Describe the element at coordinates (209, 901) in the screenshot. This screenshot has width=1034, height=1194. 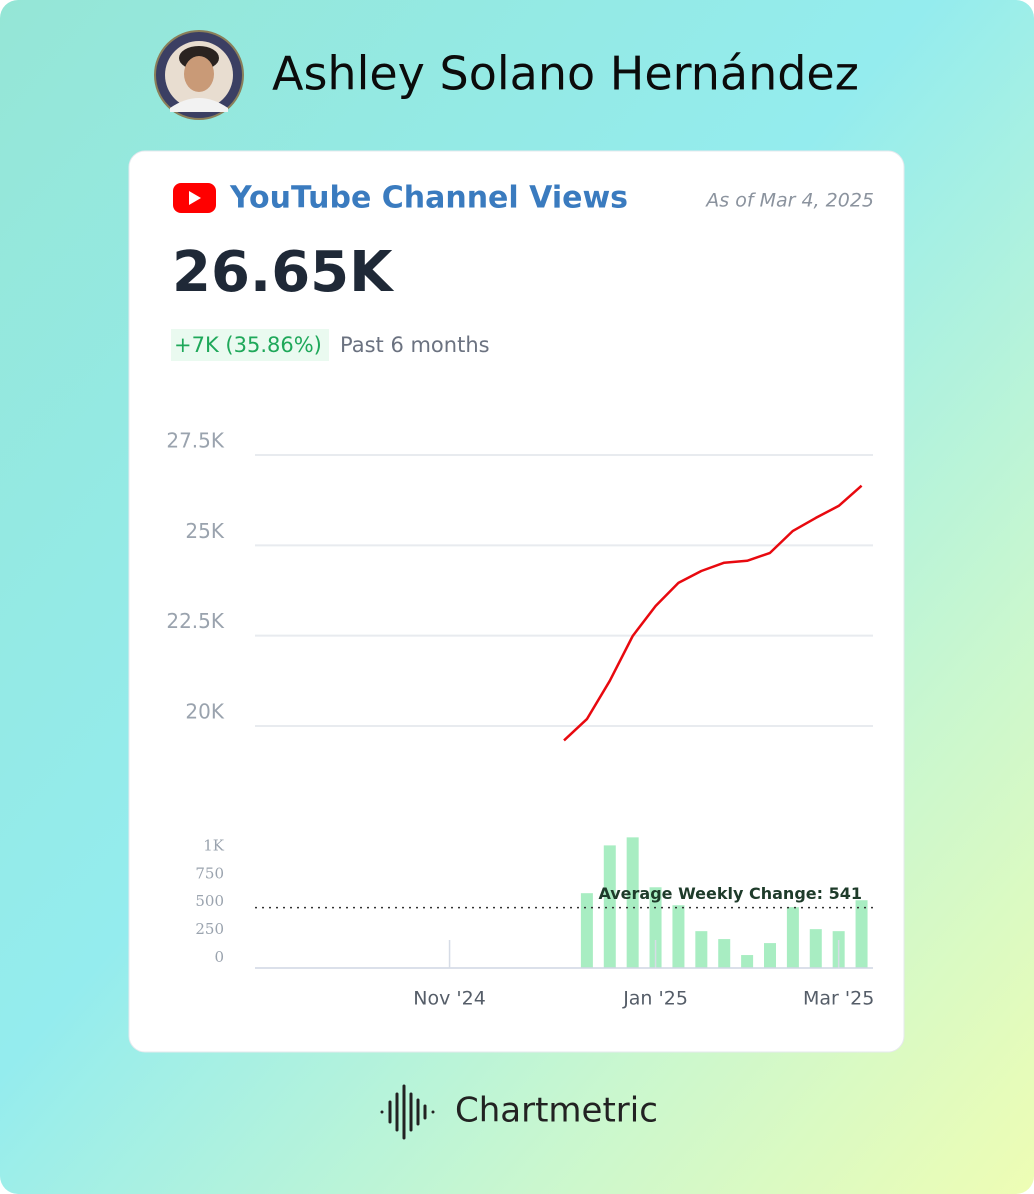
I see `y-tick-label: 500` at that location.